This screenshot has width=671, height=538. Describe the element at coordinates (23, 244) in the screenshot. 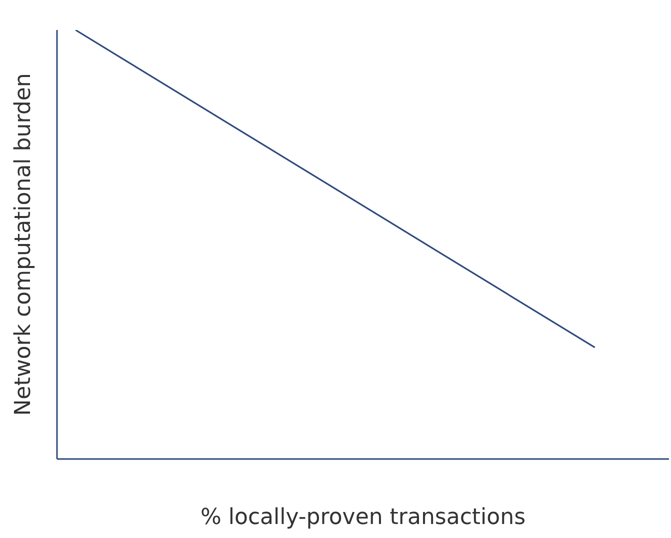

I see `y-axis-title: Network computational burden` at that location.